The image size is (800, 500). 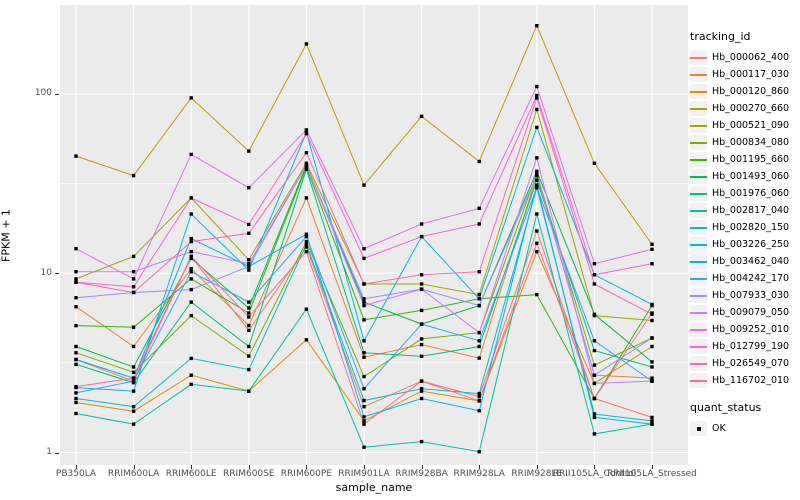 I want to click on legend-key-point-icon, so click(x=698, y=428).